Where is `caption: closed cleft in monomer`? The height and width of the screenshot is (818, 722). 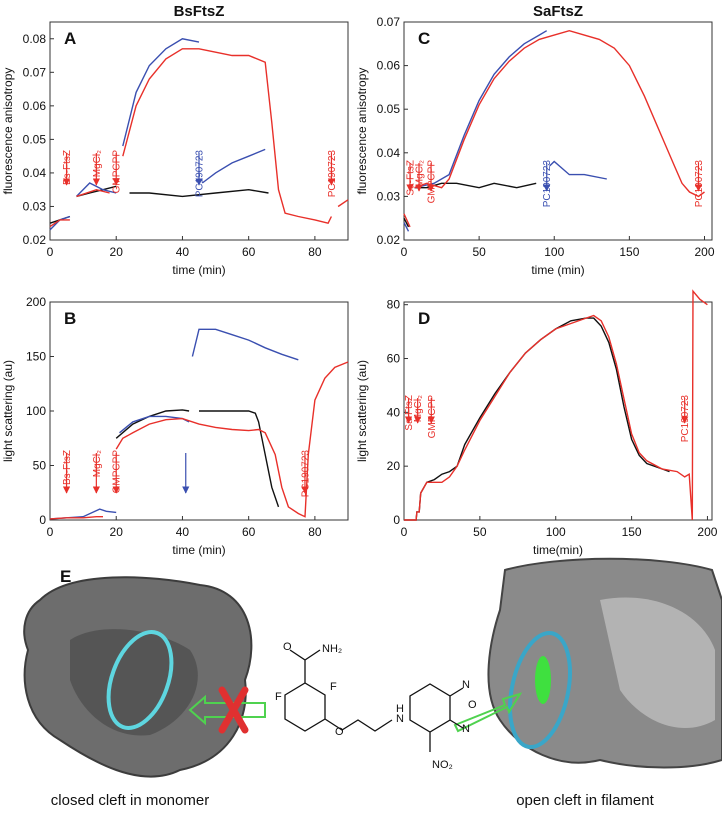
caption: closed cleft in monomer is located at coordinates (130, 800).